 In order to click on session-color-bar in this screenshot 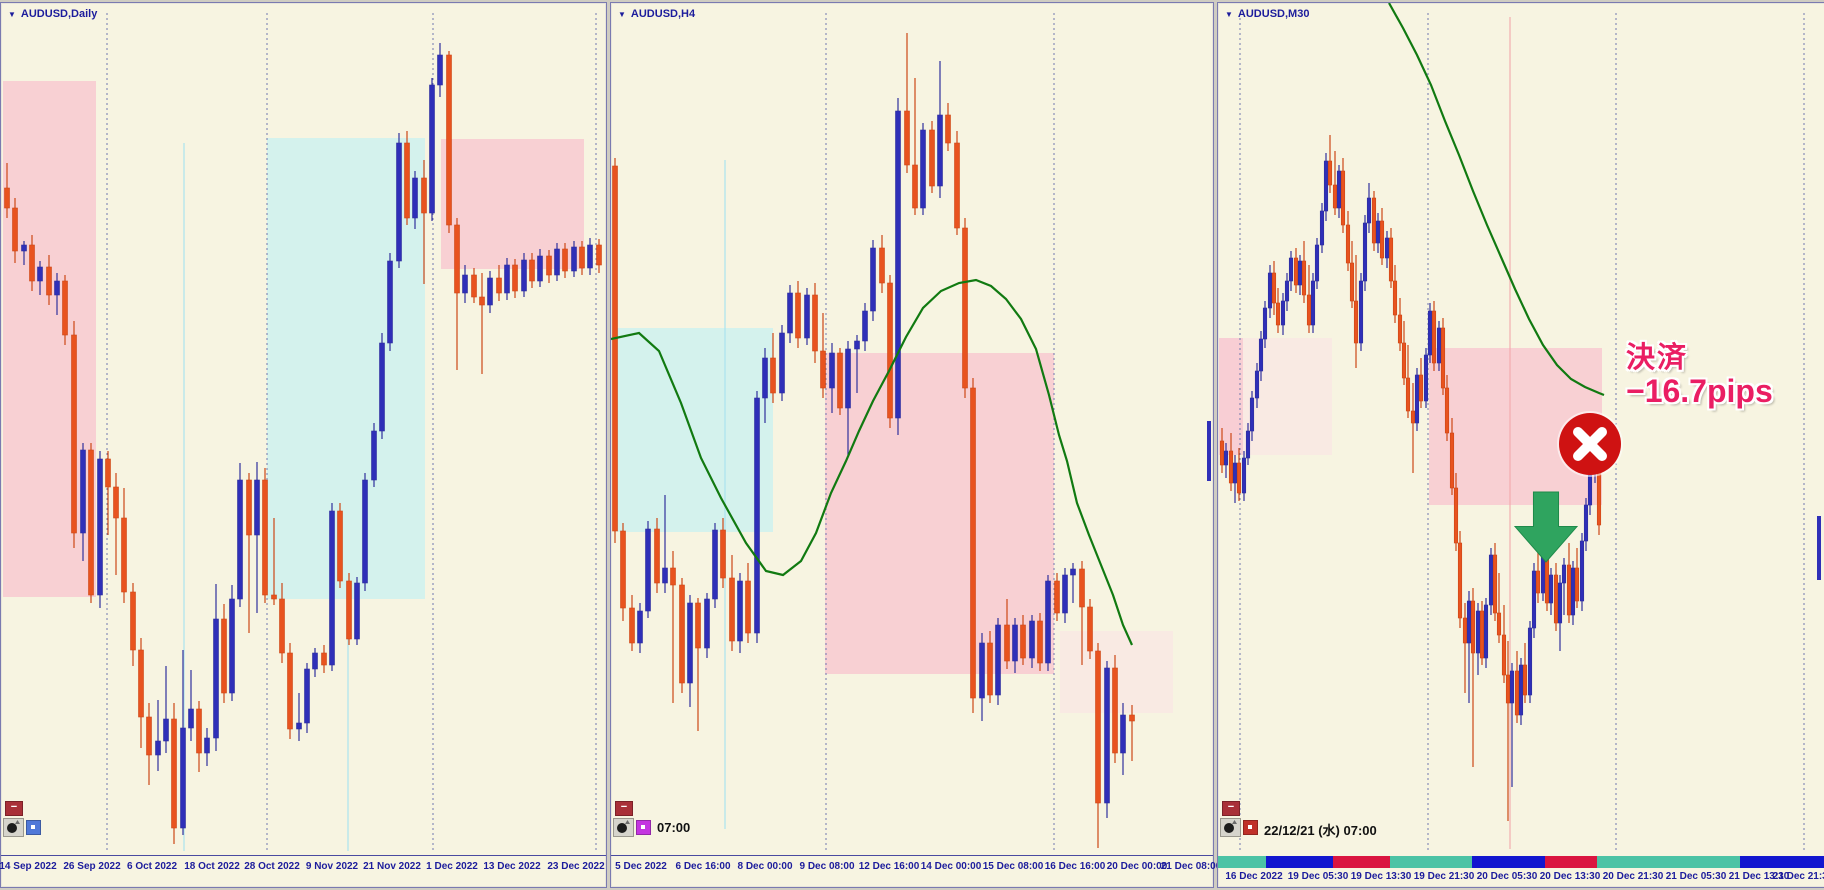, I will do `click(1521, 862)`.